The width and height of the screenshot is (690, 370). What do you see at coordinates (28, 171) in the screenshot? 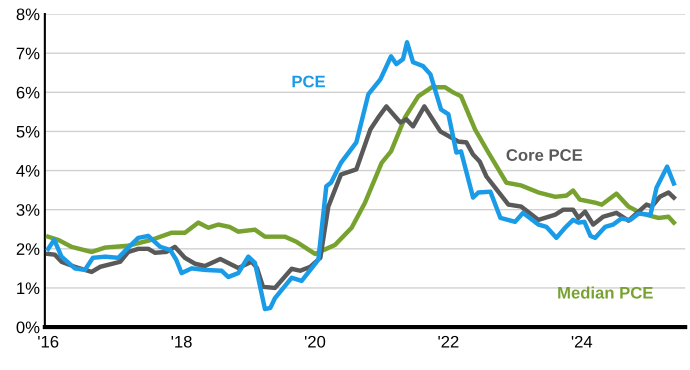
I see `y-tick-label: 4%` at bounding box center [28, 171].